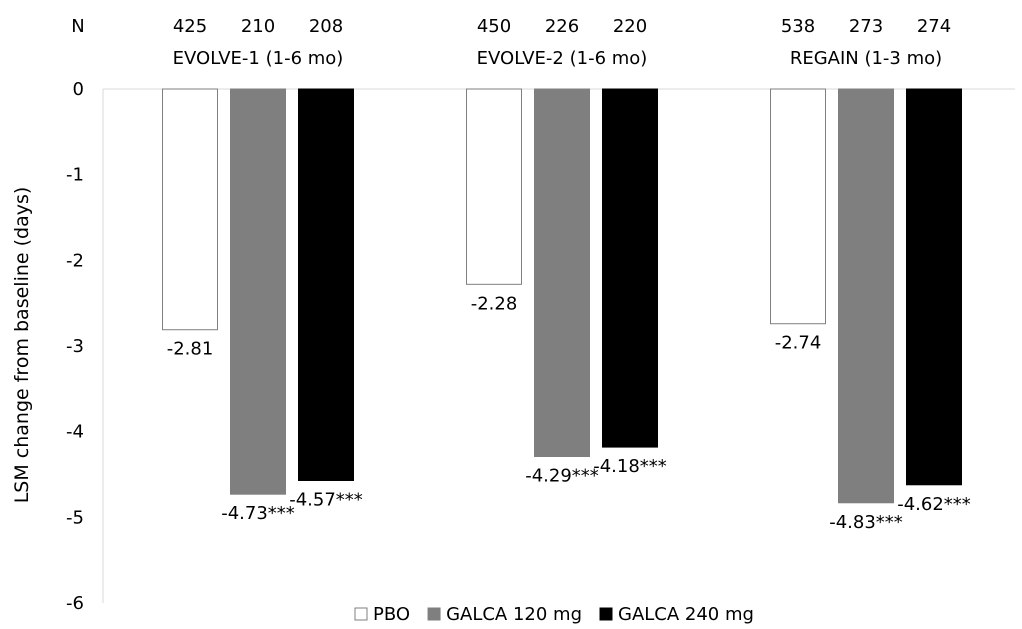 This screenshot has width=1022, height=629. I want to click on y-tick-label: -5, so click(75, 517).